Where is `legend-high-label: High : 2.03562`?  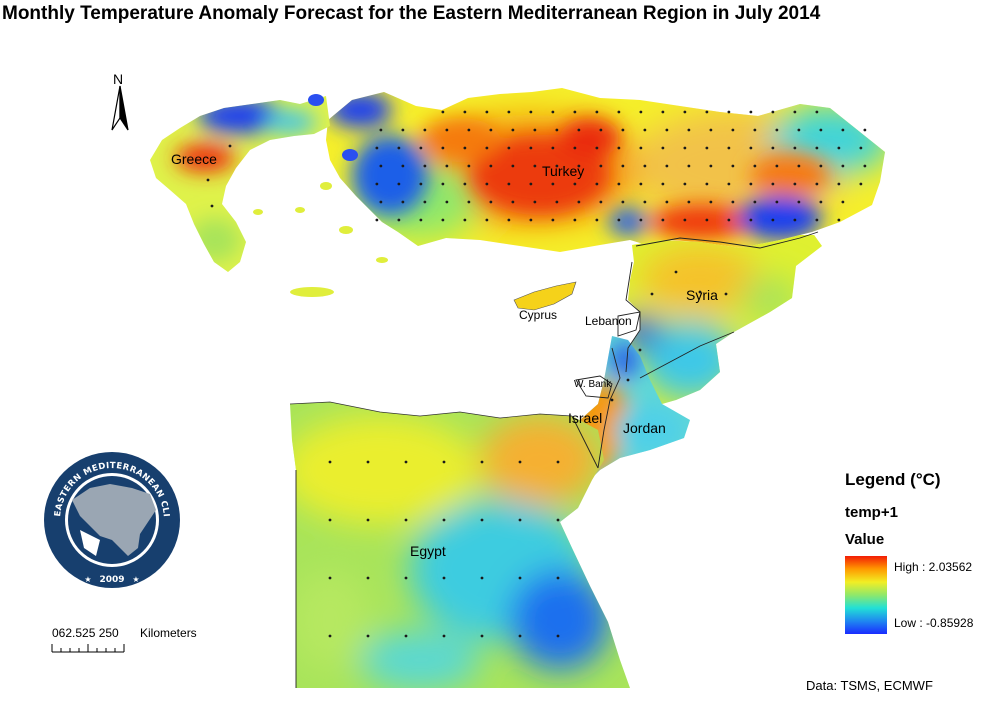 legend-high-label: High : 2.03562 is located at coordinates (933, 567).